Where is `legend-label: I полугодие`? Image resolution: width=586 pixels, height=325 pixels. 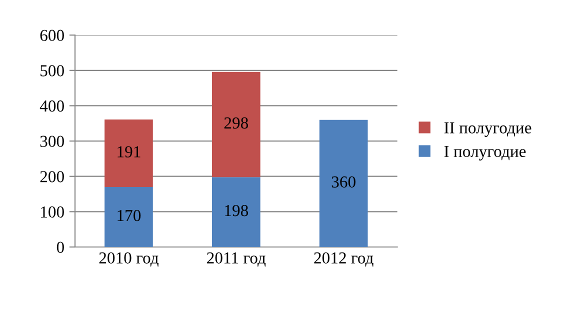 legend-label: I полугодие is located at coordinates (485, 153).